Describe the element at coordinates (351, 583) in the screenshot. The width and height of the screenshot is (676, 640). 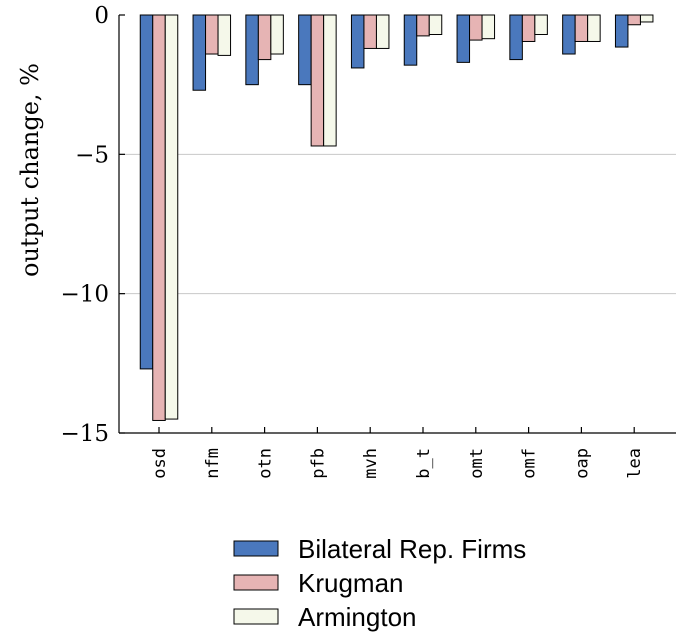
I see `legend-label-1: Krugman` at that location.